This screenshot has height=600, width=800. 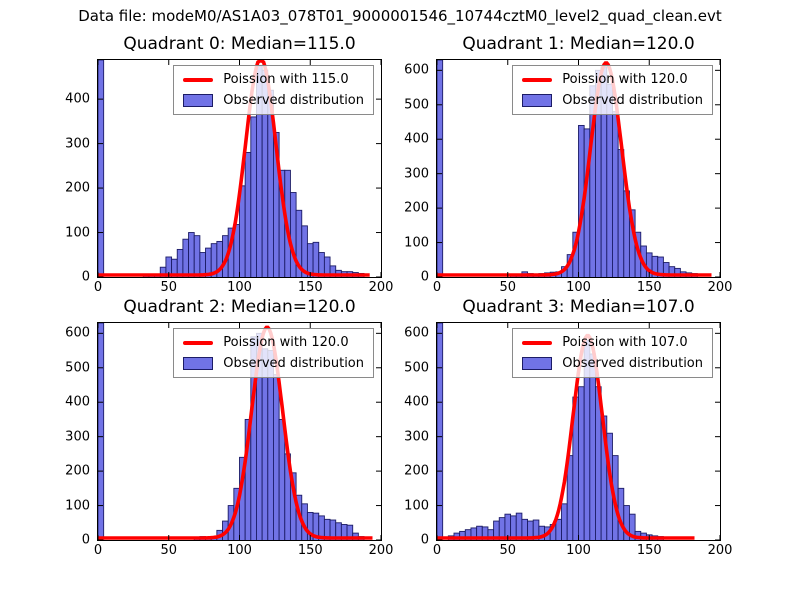 I want to click on legend-label-poisson: Poission with 107.0, so click(x=625, y=342).